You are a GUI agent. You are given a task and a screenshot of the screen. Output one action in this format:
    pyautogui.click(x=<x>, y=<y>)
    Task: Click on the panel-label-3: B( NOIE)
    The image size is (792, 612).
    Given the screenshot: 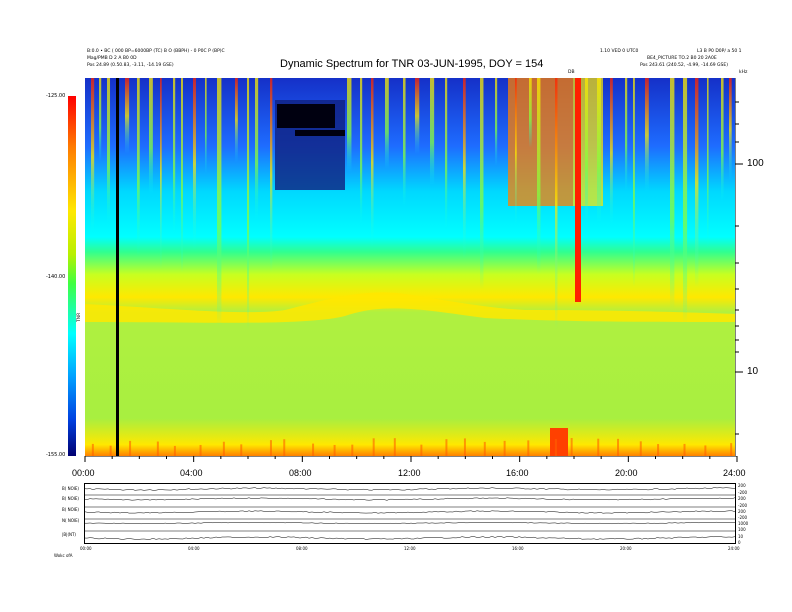 What is the action you would take?
    pyautogui.click(x=70, y=509)
    